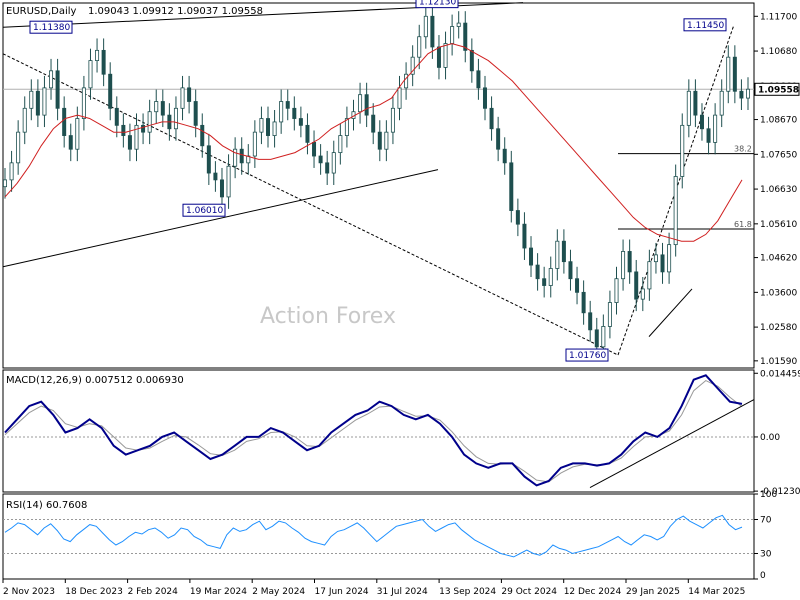 The height and width of the screenshot is (600, 800). I want to click on x-tick-label: 2 Feb 2024, so click(153, 592).